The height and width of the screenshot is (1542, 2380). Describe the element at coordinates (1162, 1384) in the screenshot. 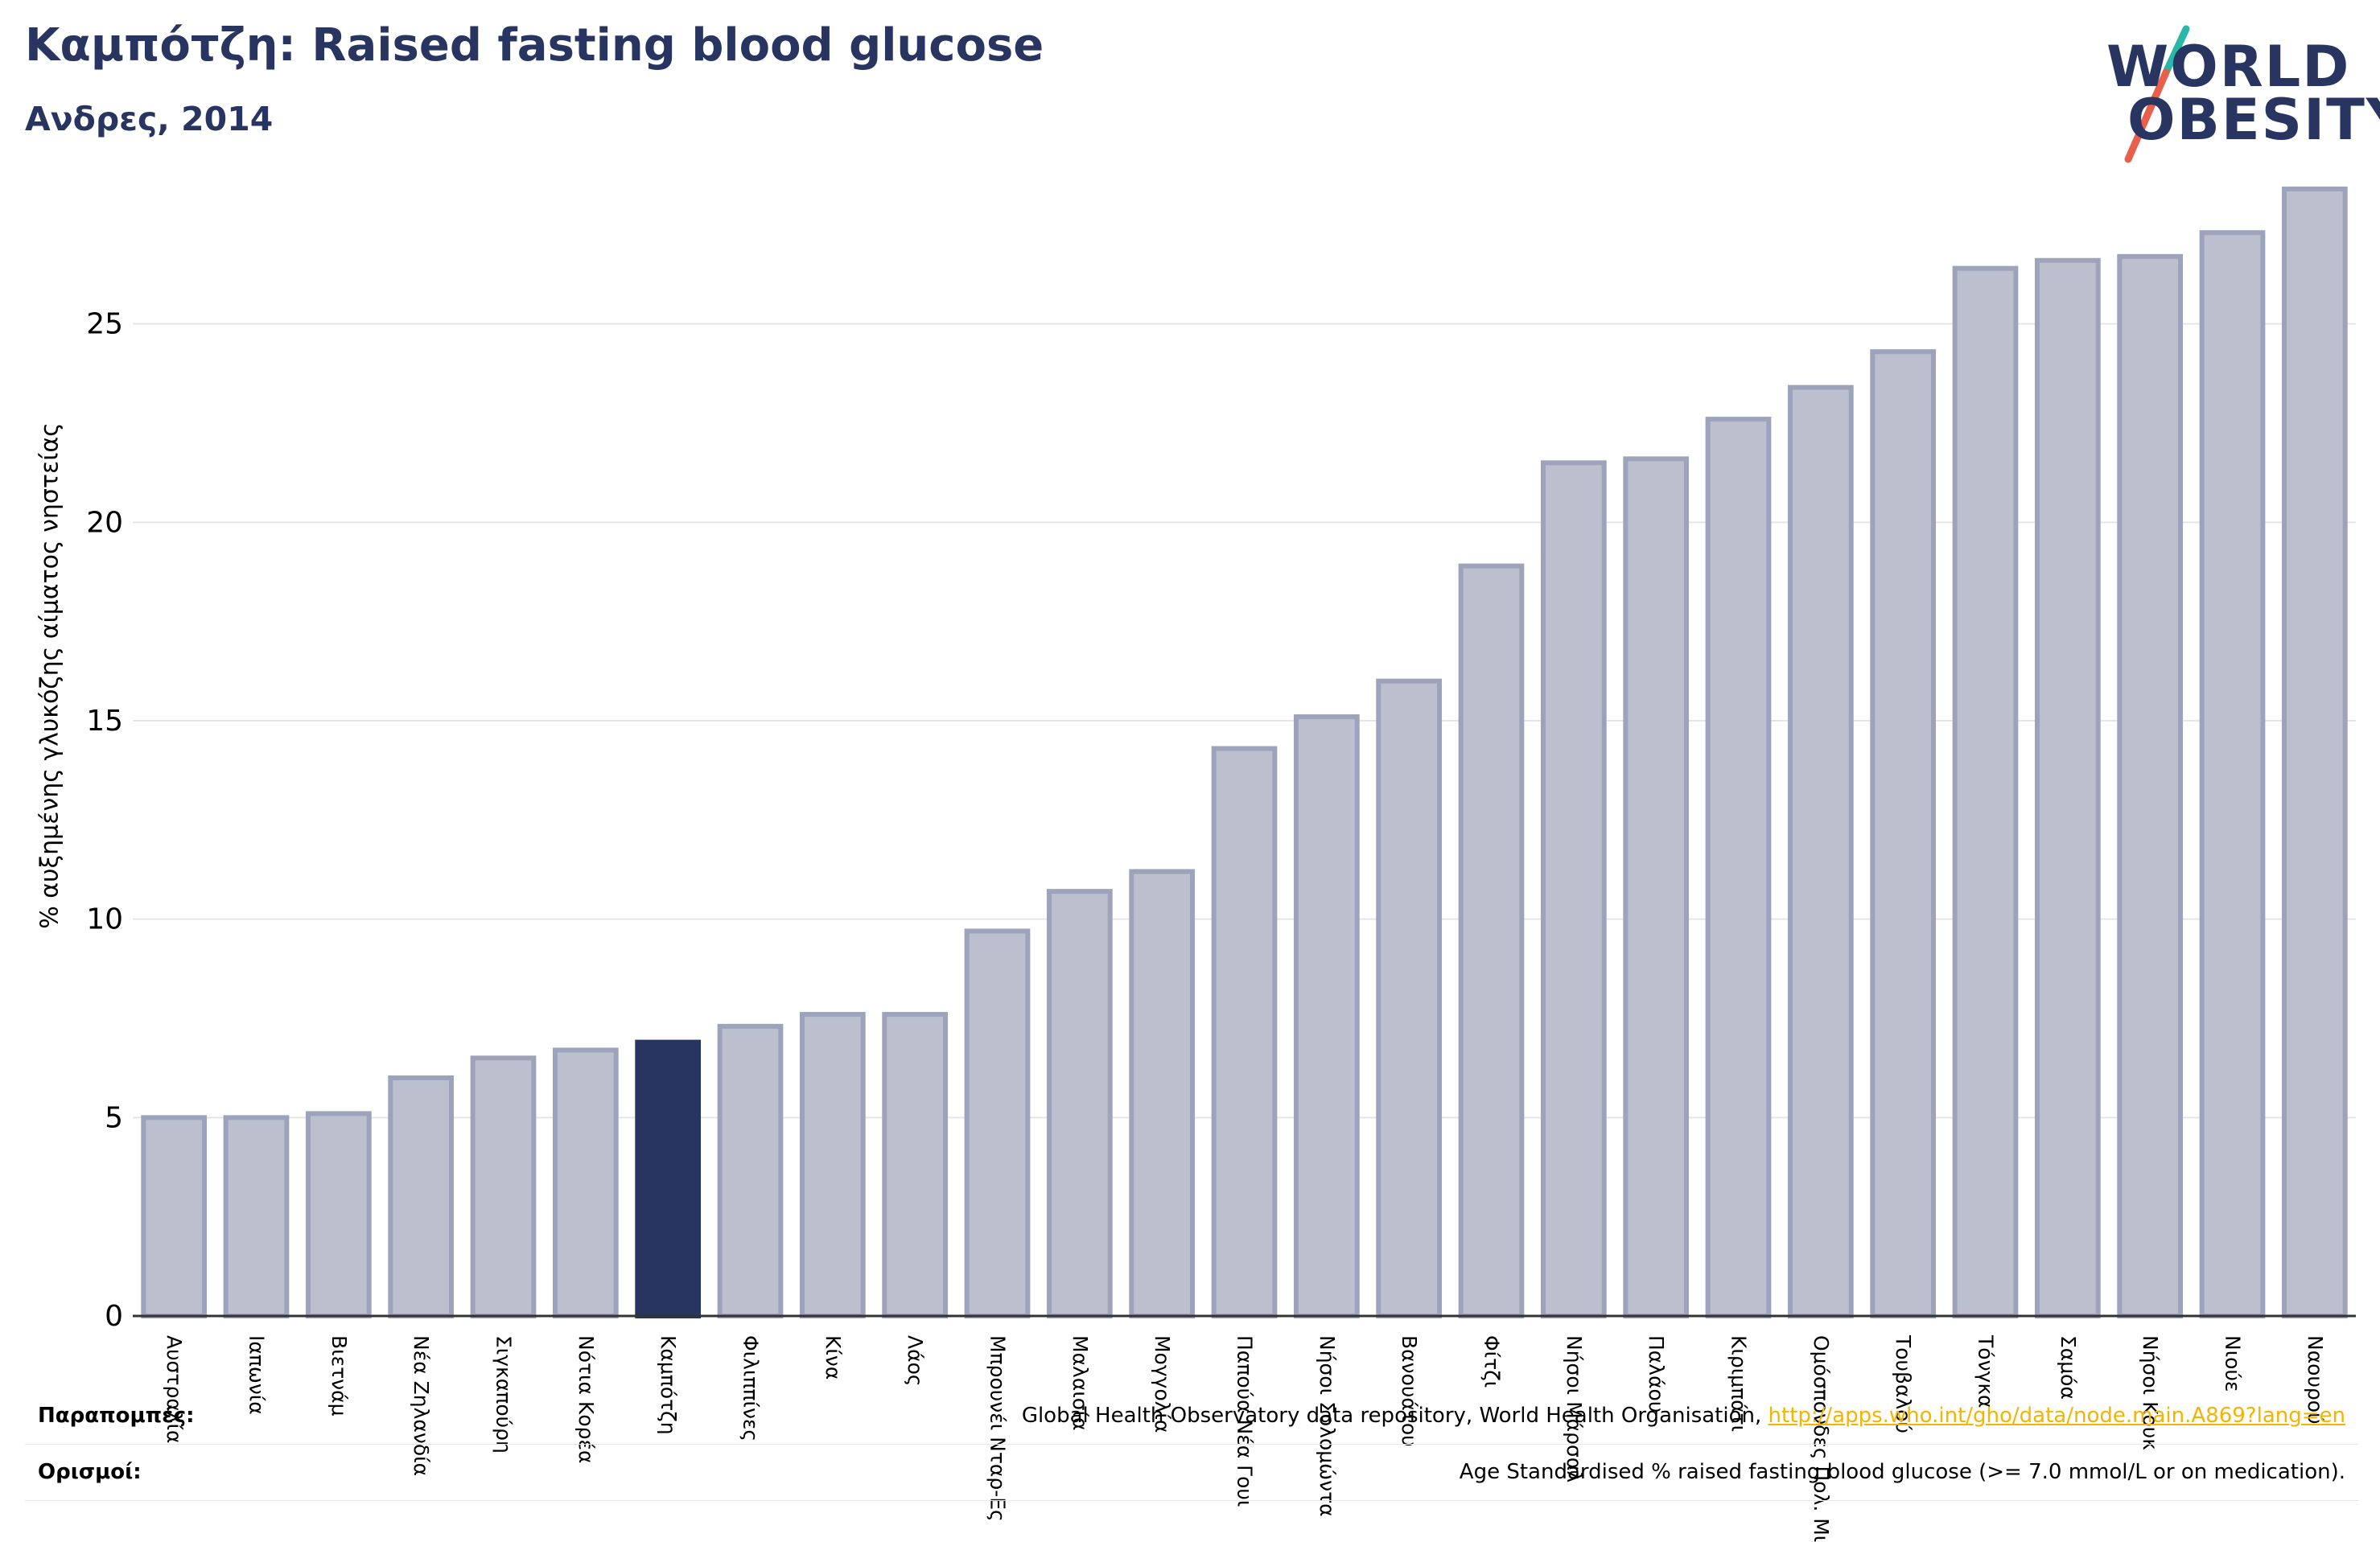

I see `x-tick-label: Μογγολία` at that location.